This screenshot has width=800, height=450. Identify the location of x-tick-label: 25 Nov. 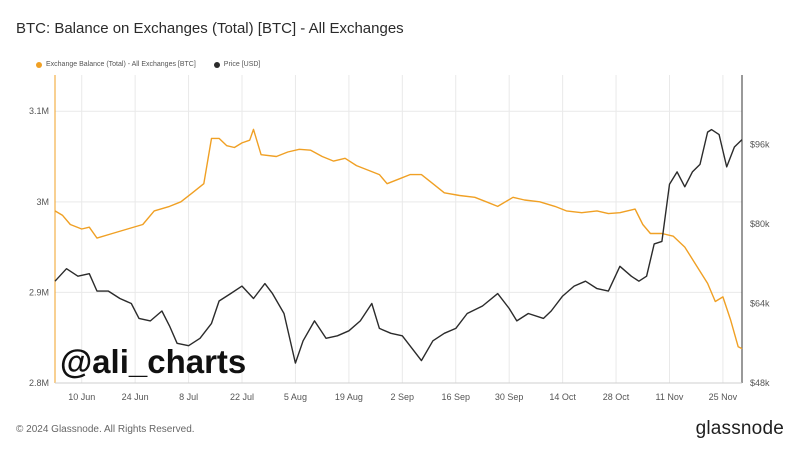
(723, 397).